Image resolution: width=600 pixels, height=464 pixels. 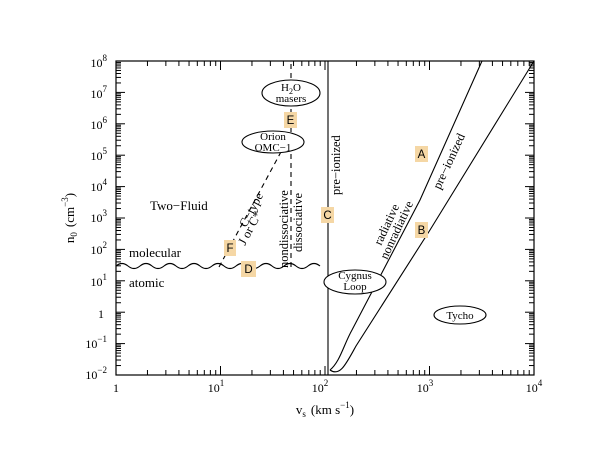 I want to click on y-tick-label: 10³, so click(x=99, y=216).